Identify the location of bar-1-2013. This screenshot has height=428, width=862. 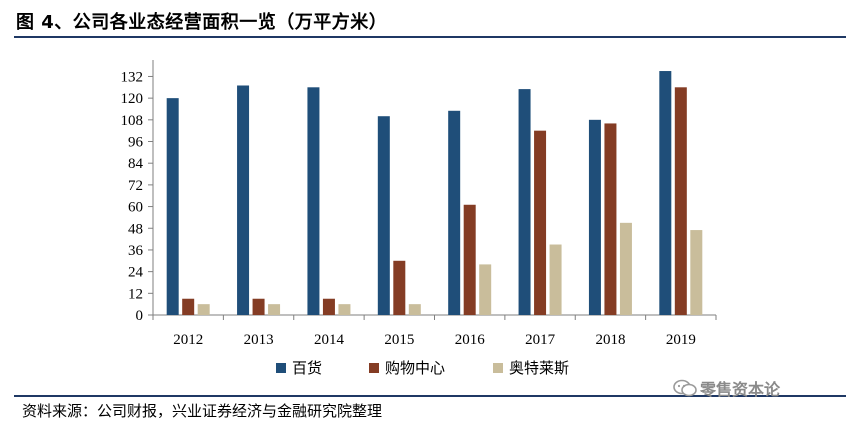
(243, 200).